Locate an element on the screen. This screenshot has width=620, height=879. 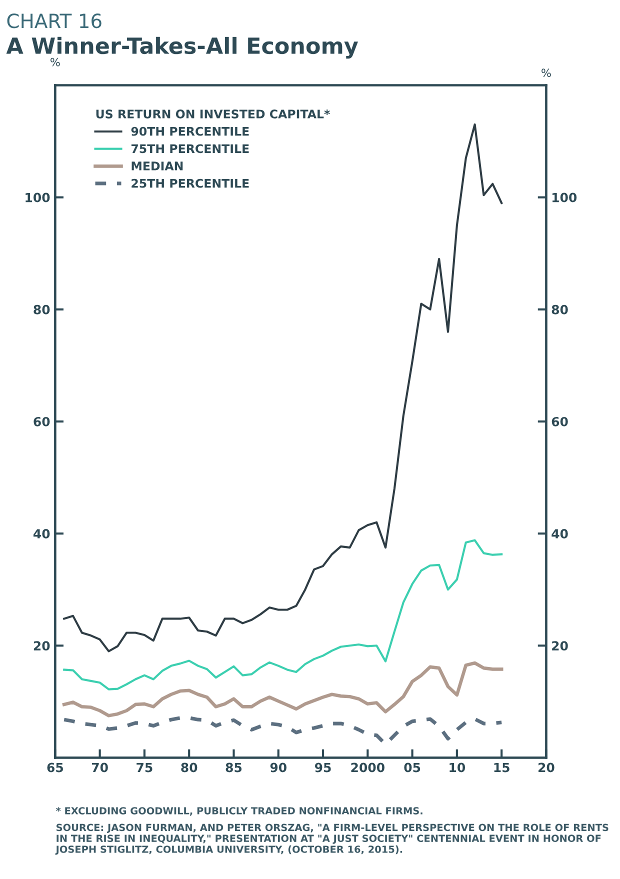
legend-label: MEDIAN is located at coordinates (157, 166).